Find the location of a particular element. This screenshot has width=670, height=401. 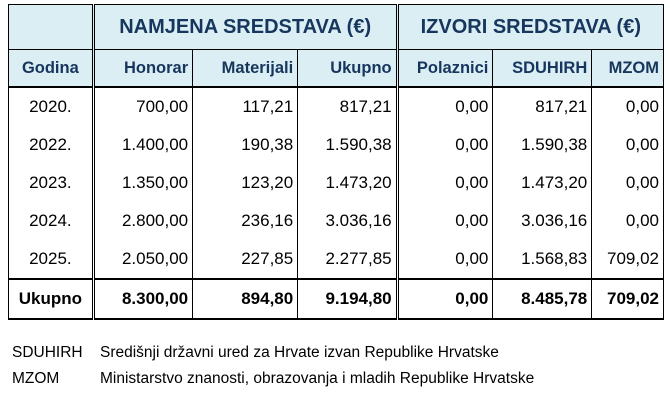

cell: 709,02 is located at coordinates (627, 259).